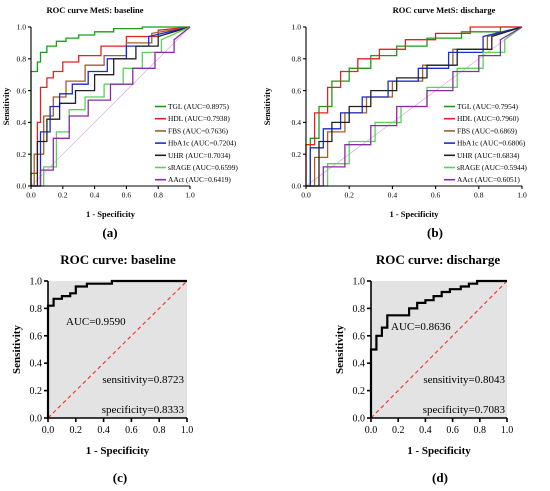 The image size is (550, 491). I want to click on legend-entry: TGL (AUC=0.8975), so click(198, 106).